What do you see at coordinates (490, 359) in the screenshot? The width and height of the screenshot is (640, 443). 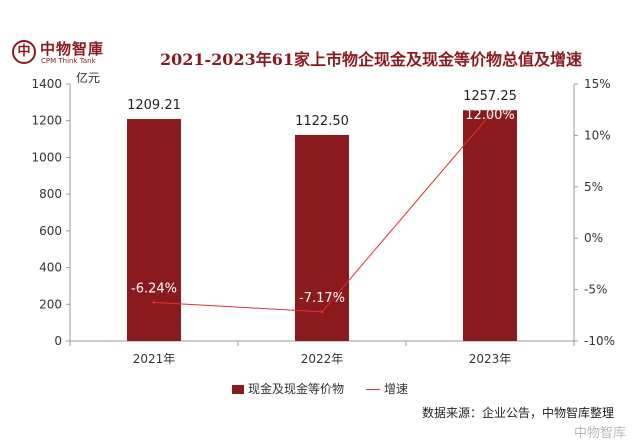 I see `x-tick-label: 2023年` at bounding box center [490, 359].